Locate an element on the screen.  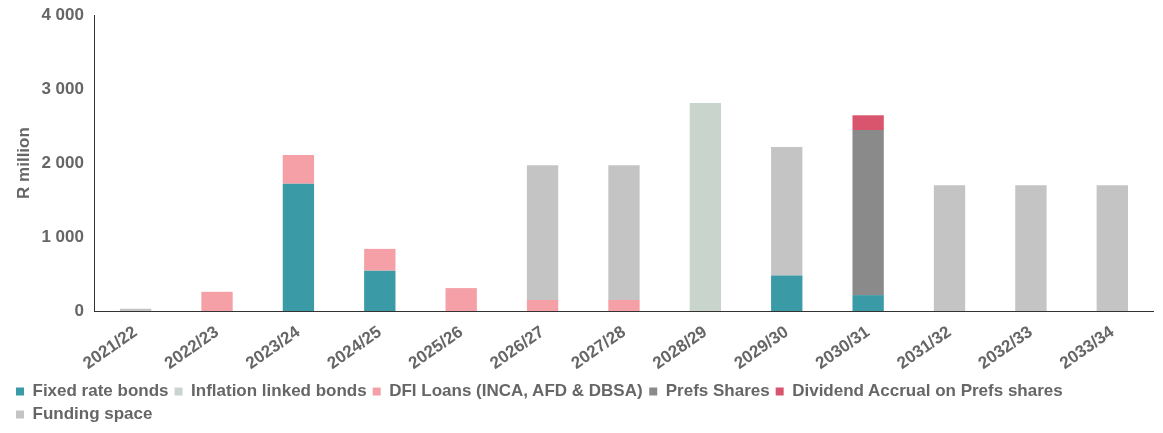
legend-label: Fixed rate bonds is located at coordinates (100, 391).